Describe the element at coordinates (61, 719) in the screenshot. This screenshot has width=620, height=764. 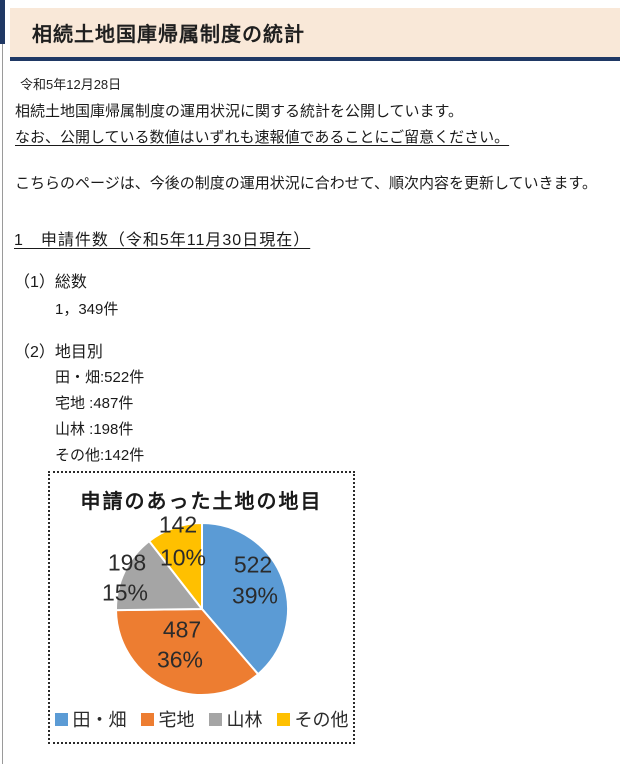
I see `legend-swatch-taden` at that location.